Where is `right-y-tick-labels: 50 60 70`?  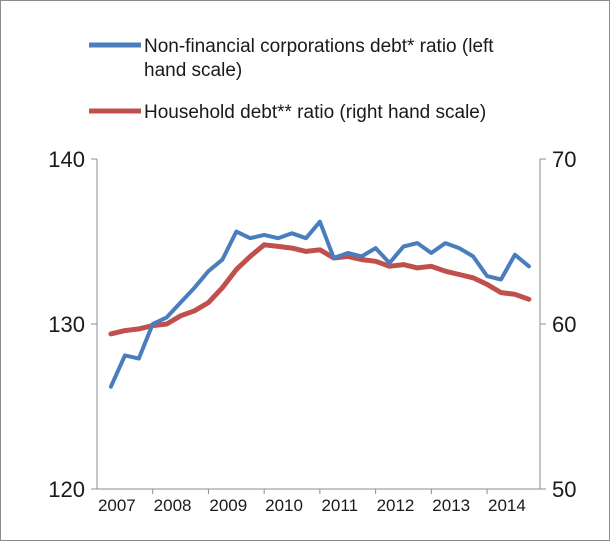
right-y-tick-labels: 50 60 70 is located at coordinates (564, 324).